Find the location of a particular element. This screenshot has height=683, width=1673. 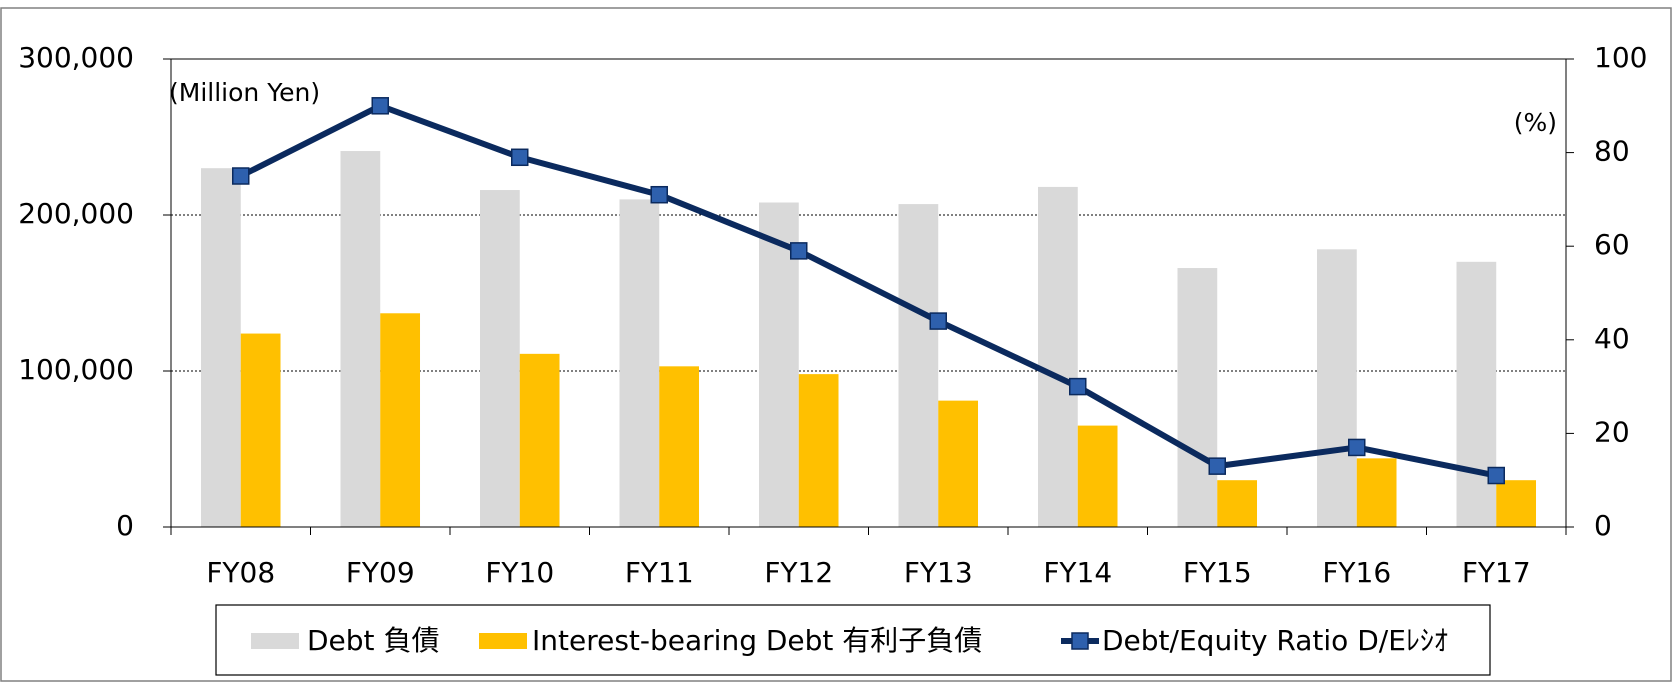

y-tick-label: 0 is located at coordinates (125, 525).